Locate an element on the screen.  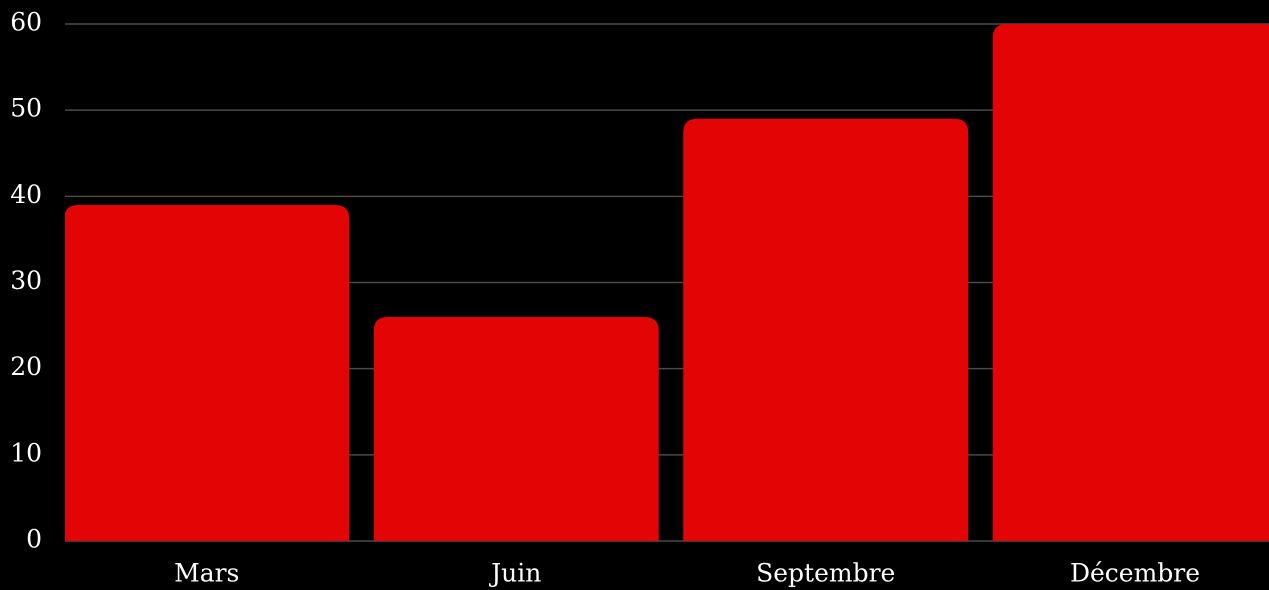
y-tick-label: 50 is located at coordinates (26, 108).